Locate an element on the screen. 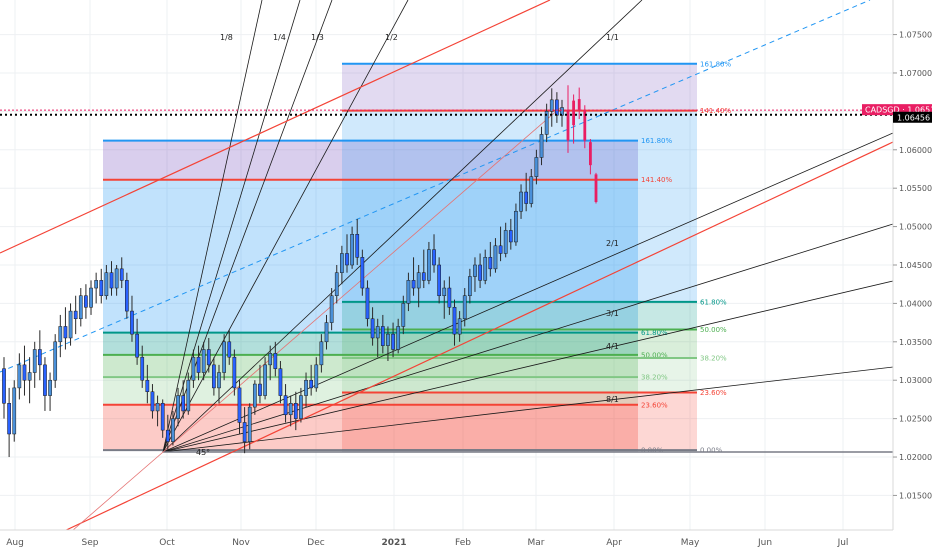 The image size is (932, 550). fib2-level-label: 50.00% is located at coordinates (713, 330).